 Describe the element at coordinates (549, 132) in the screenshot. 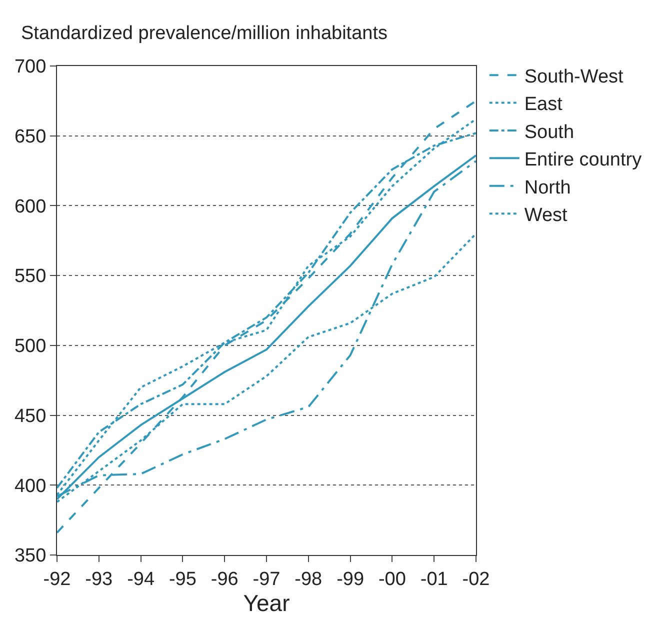

I see `legend-label: South` at that location.